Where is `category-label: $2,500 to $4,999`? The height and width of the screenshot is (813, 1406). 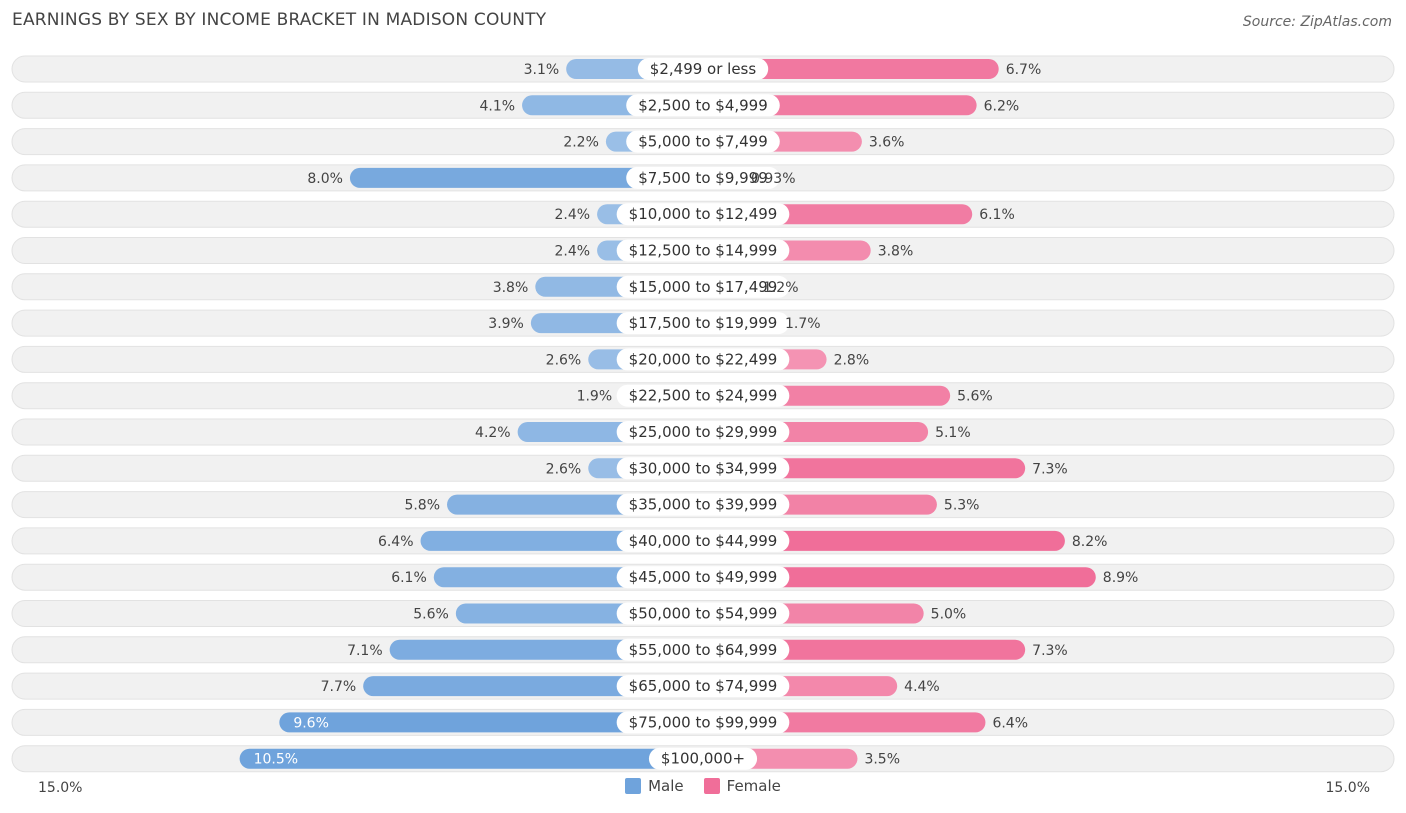
category-label: $2,500 to $4,999 is located at coordinates (703, 105).